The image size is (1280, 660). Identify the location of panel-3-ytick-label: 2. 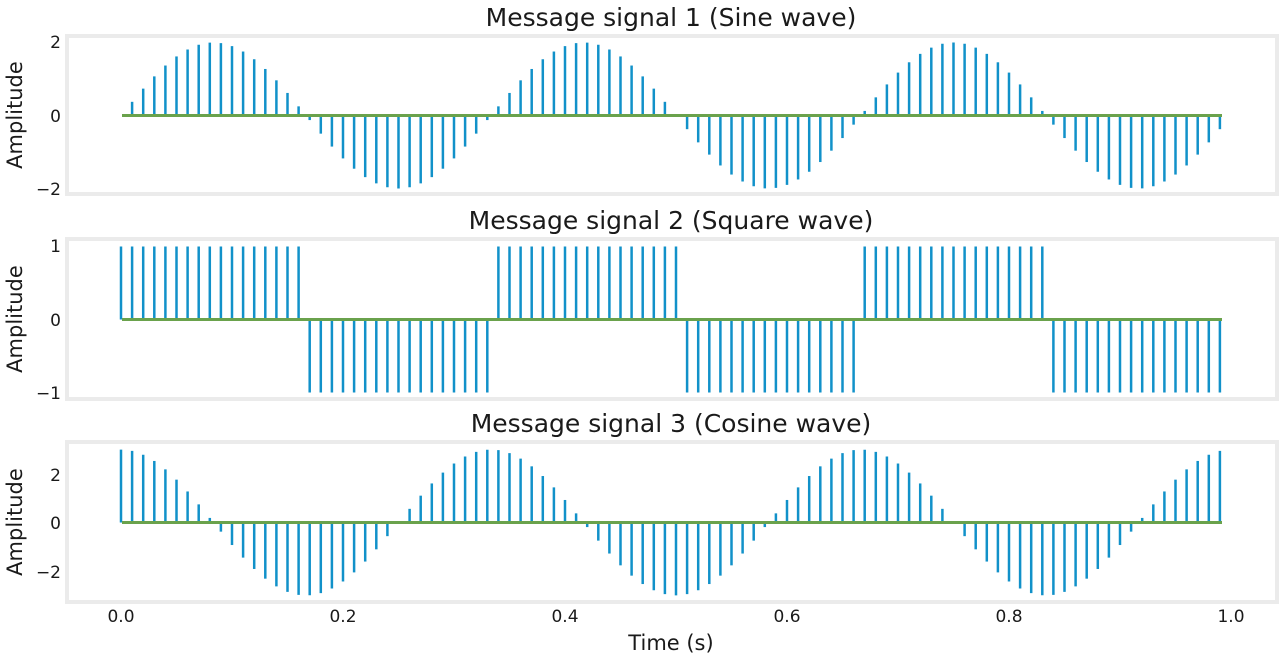
(55, 476).